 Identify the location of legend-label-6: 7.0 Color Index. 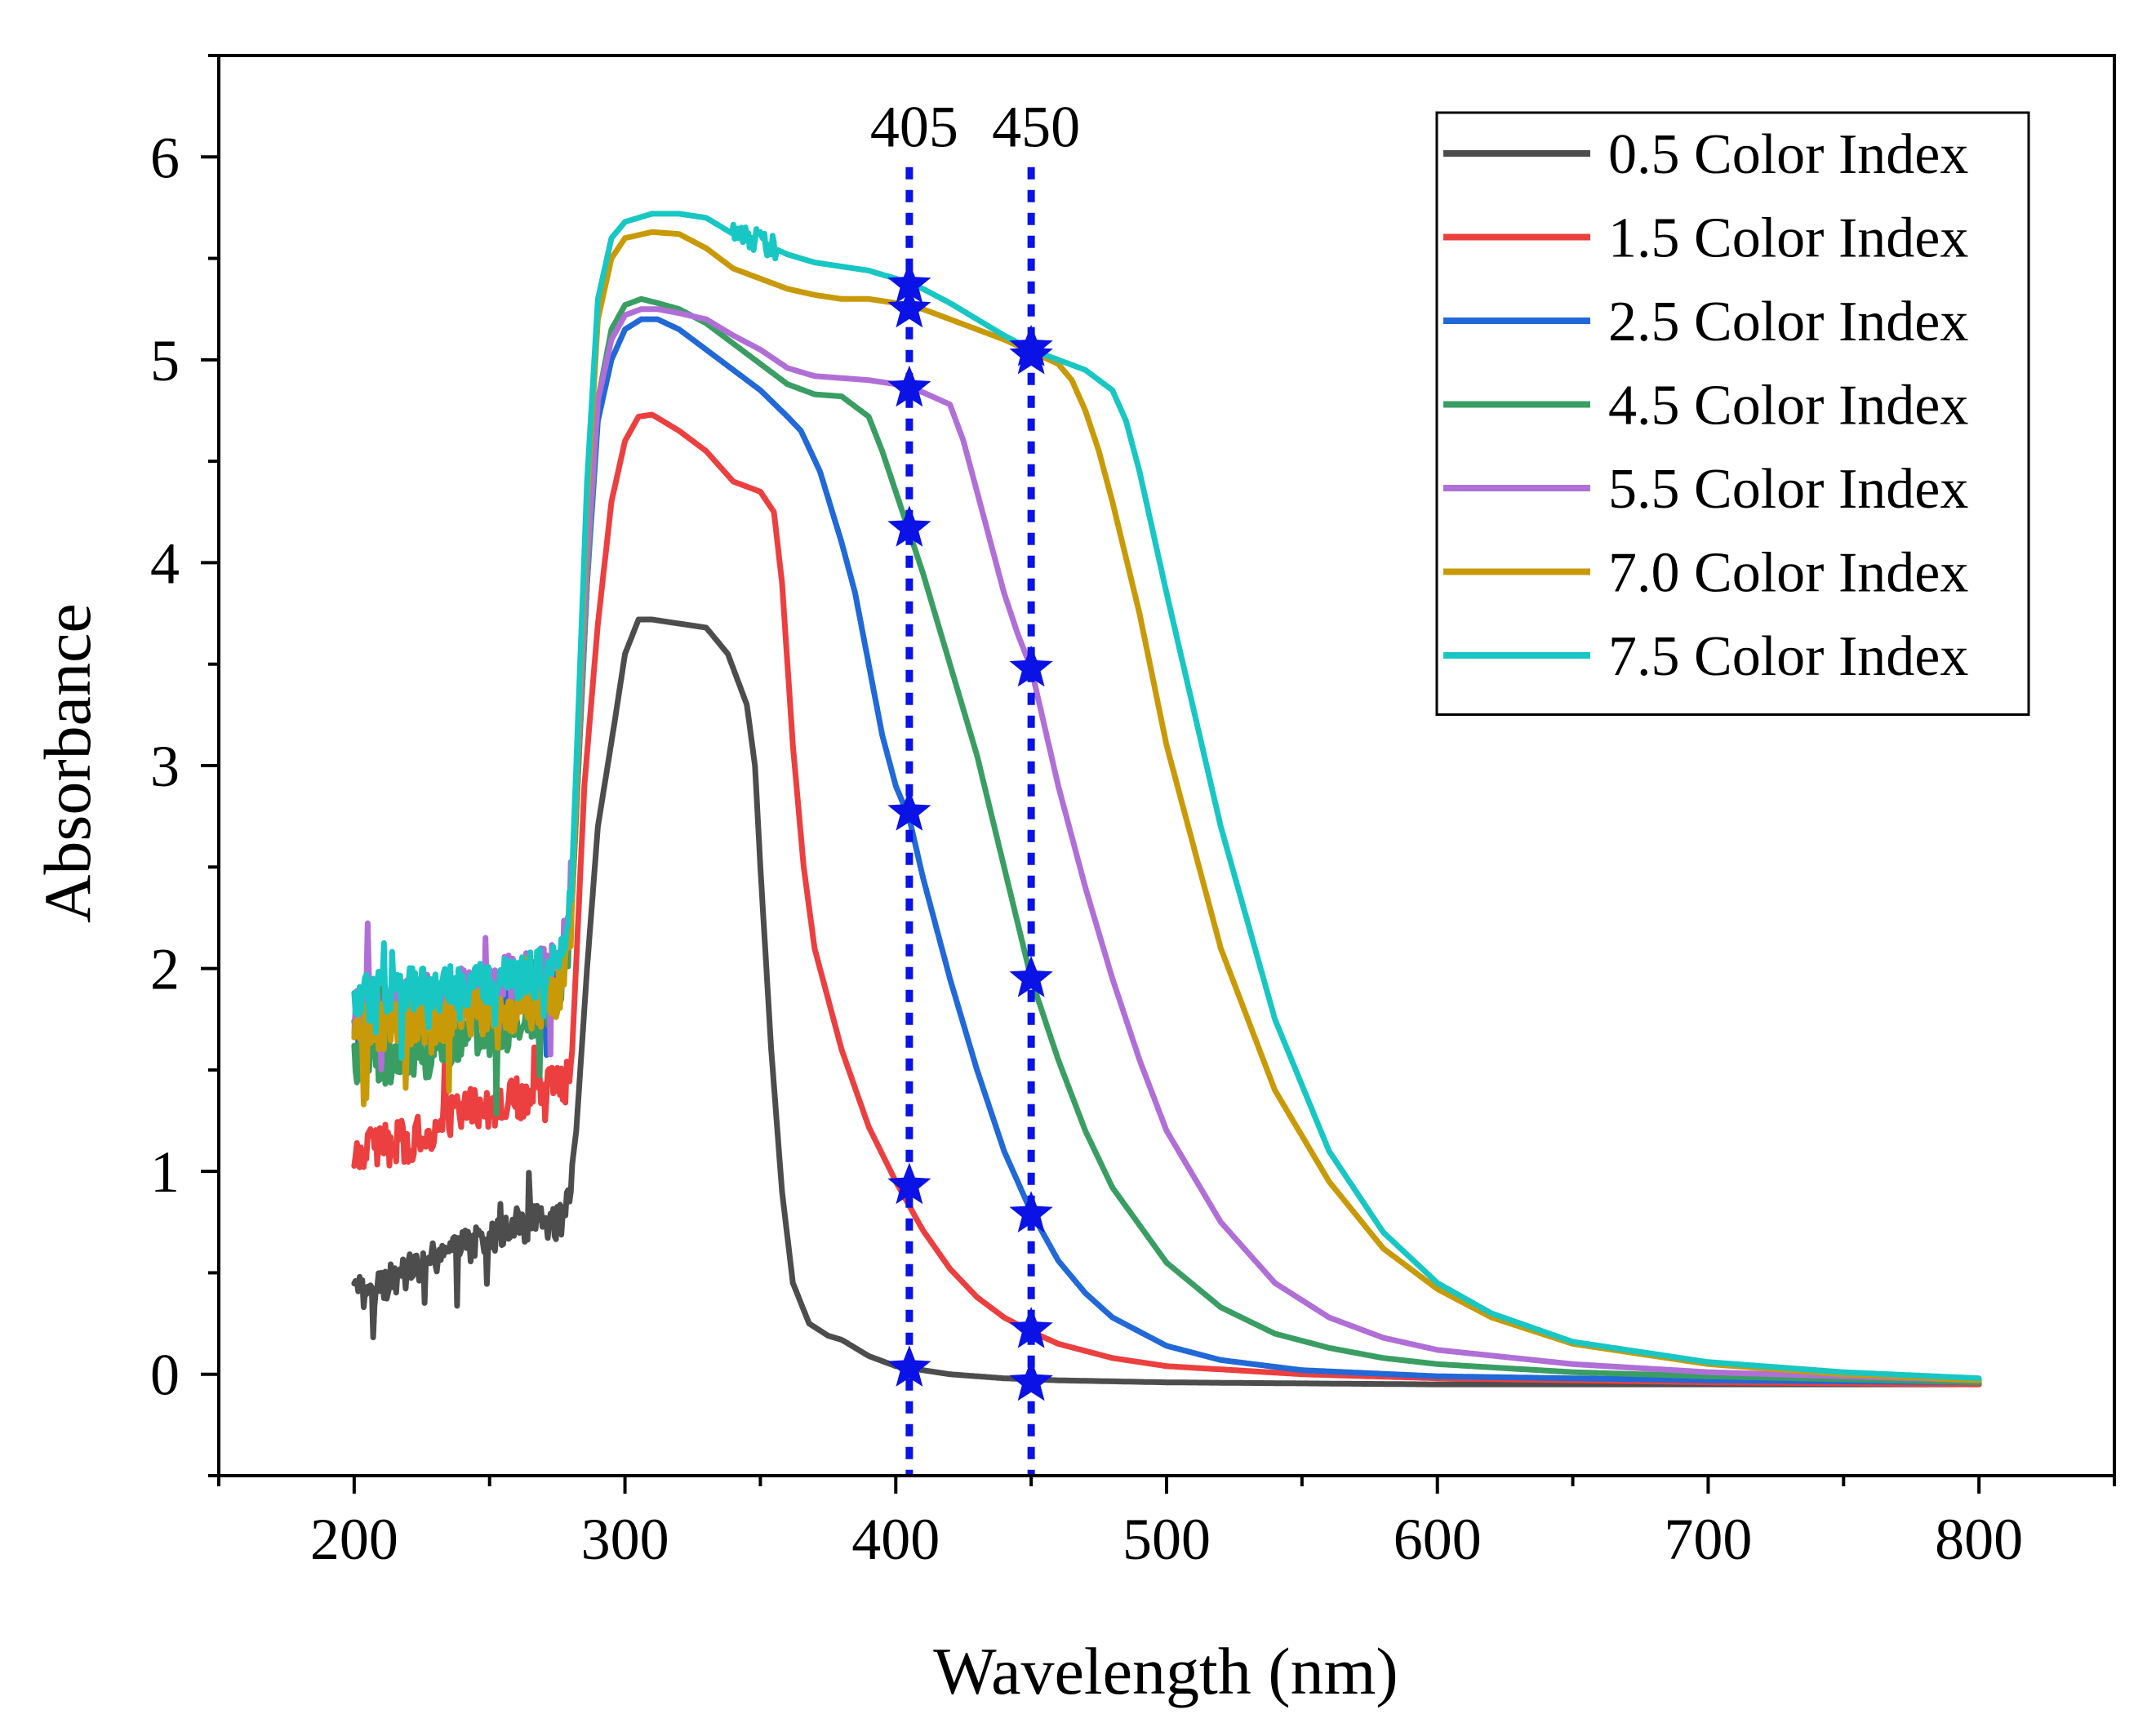
(1788, 573).